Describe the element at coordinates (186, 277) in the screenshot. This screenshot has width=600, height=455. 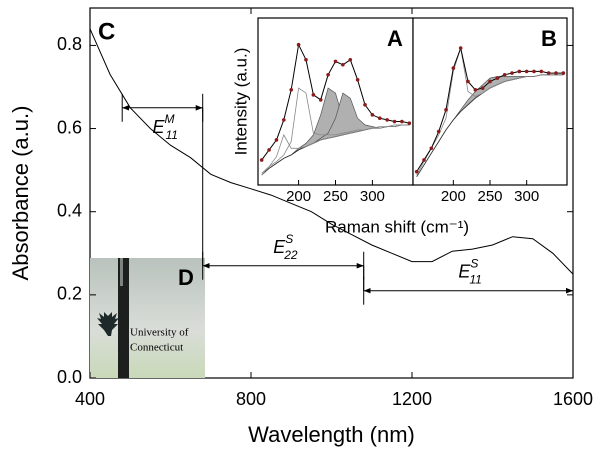
I see `panel-label: D` at that location.